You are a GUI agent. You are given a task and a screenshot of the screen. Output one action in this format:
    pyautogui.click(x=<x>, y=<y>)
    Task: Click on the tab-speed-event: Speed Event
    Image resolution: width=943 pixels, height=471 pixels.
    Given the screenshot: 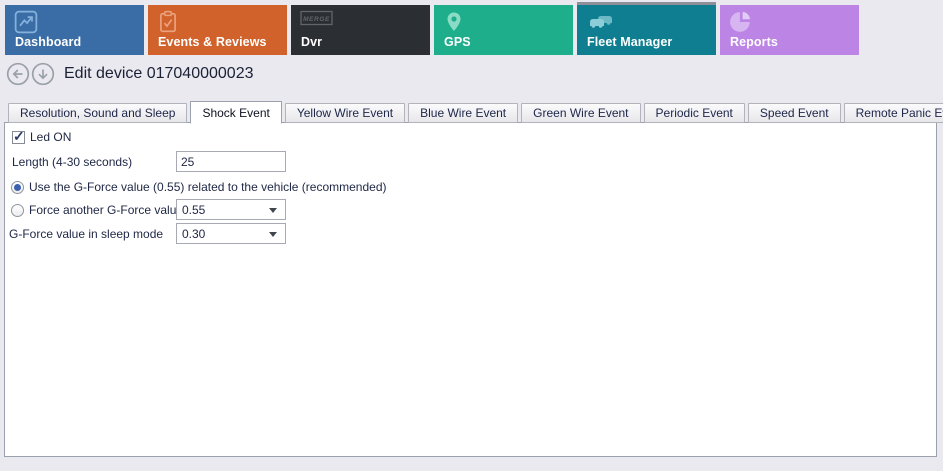 What is the action you would take?
    pyautogui.click(x=794, y=113)
    